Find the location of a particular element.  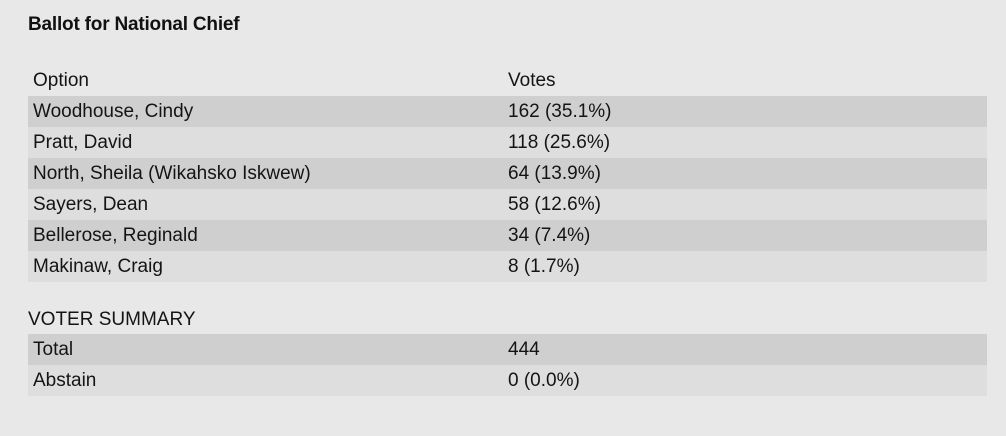

summary-value: 0 (0.0%) is located at coordinates (544, 380).